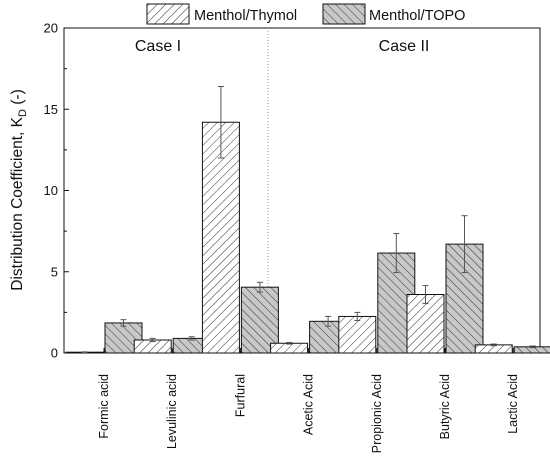  I want to click on legend-label-menthol-thymol: Menthol/Thymol, so click(245, 16).